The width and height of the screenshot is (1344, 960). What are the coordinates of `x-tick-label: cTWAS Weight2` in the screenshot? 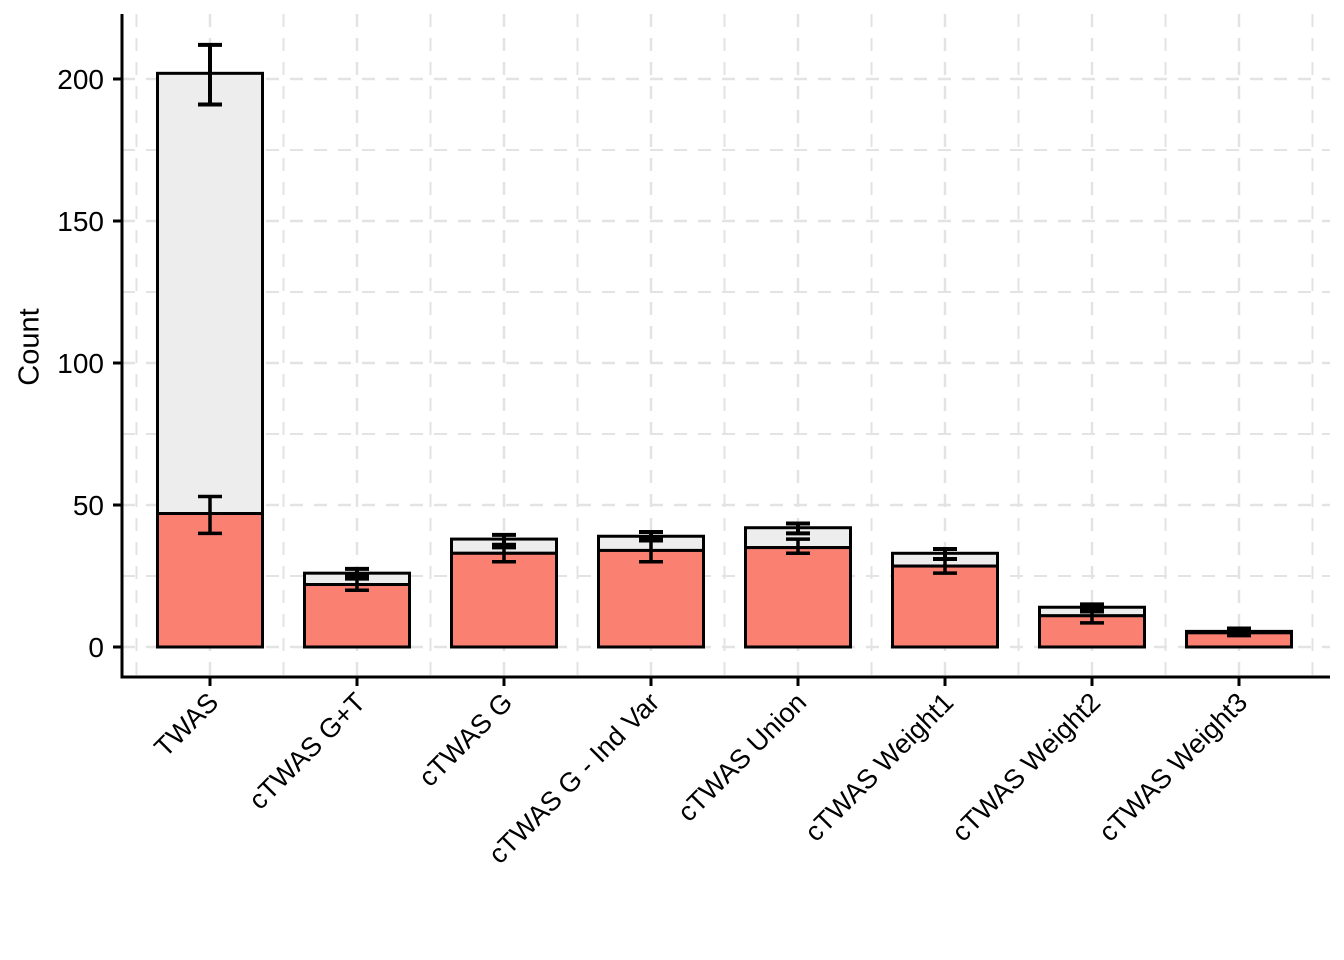 It's located at (1026, 767).